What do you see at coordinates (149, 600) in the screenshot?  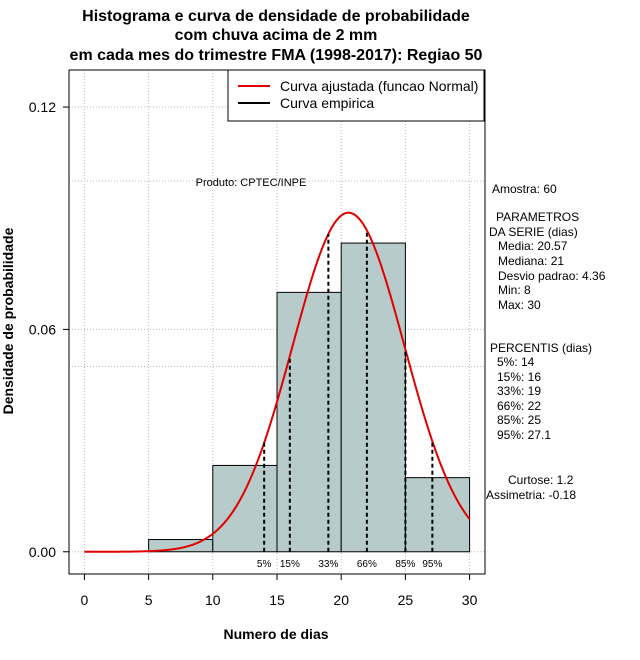 I see `x-tick-label-5: 5` at bounding box center [149, 600].